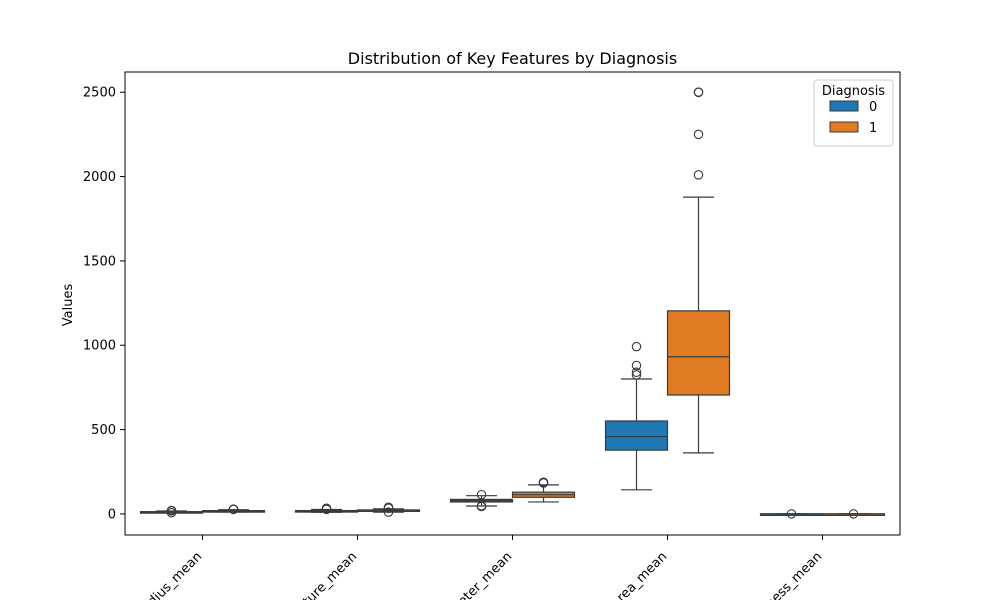  I want to click on y-tick-label: 2000, so click(99, 177).